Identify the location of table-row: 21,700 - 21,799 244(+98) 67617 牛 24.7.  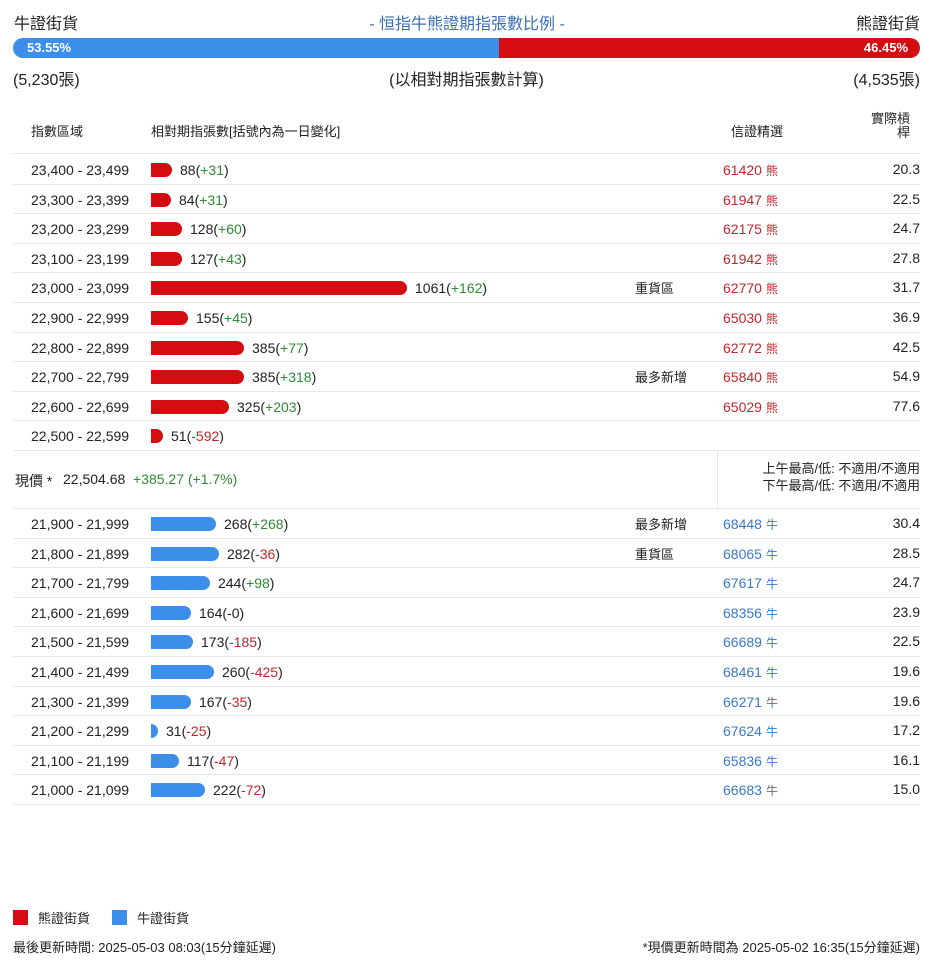
(466, 583).